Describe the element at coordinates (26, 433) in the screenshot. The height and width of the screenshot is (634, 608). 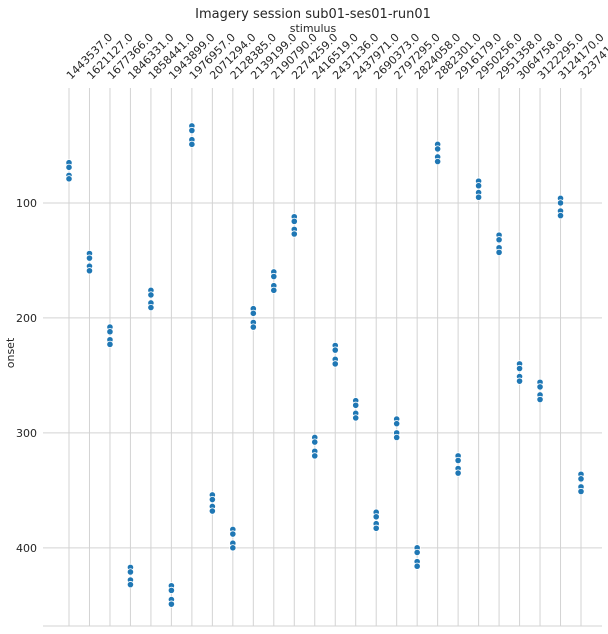
I see `y-tick-label: 300` at that location.